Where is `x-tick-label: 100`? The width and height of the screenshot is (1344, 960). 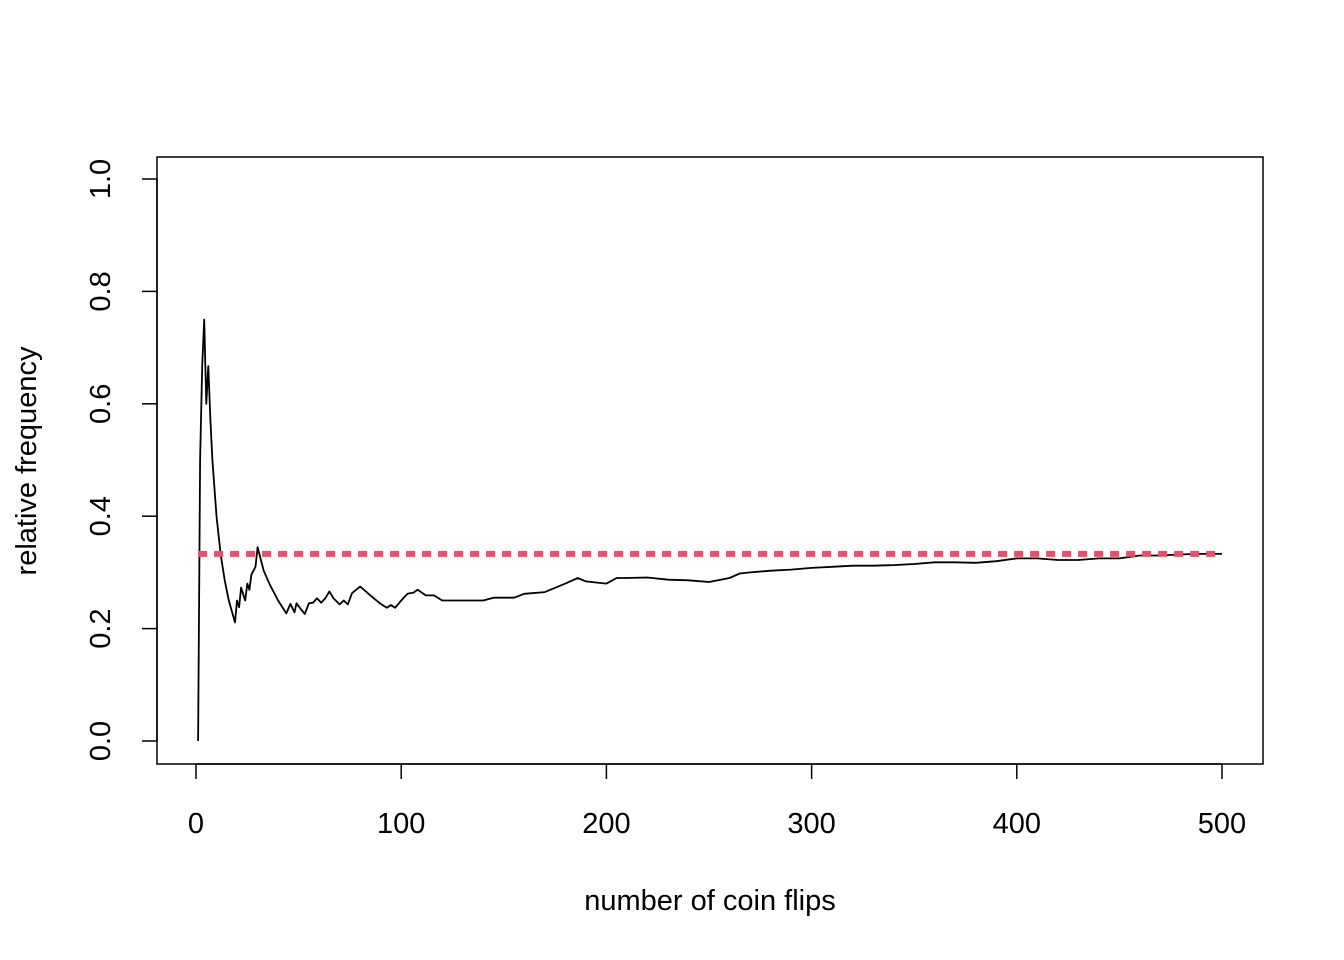
x-tick-label: 100 is located at coordinates (401, 824).